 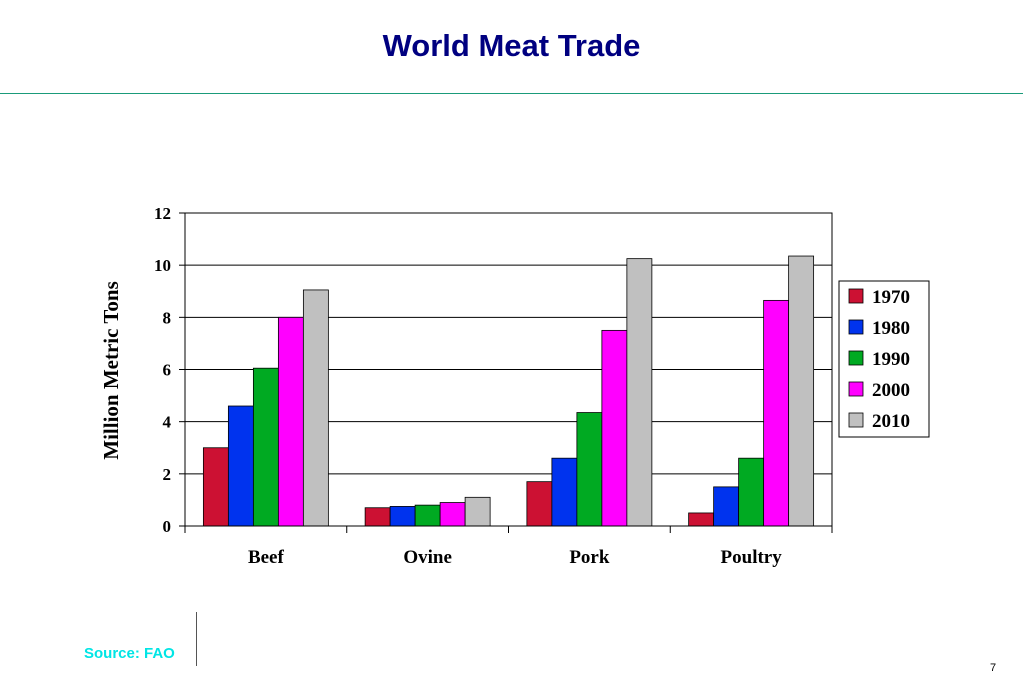 What do you see at coordinates (511, 45) in the screenshot?
I see `slide-title: World Meat Trade` at bounding box center [511, 45].